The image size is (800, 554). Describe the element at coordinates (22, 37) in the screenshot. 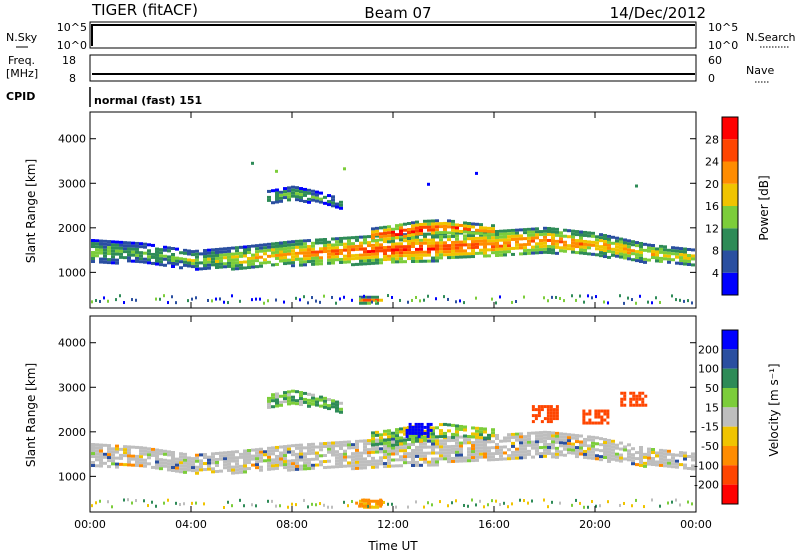

I see `nsky-label: N.Sky` at that location.